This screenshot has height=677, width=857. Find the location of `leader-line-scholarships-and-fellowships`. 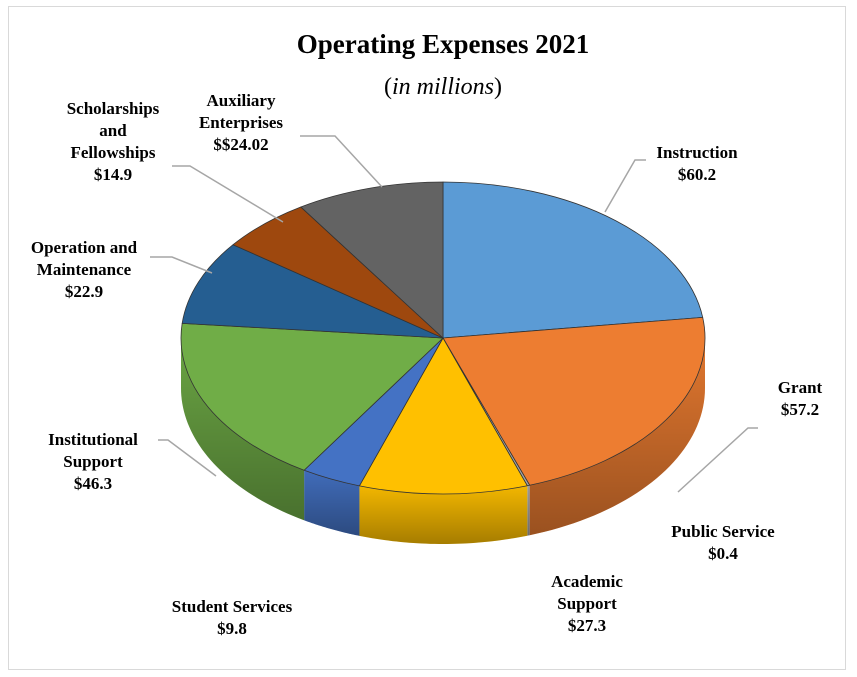

leader-line-scholarships-and-fellowships is located at coordinates (228, 194).